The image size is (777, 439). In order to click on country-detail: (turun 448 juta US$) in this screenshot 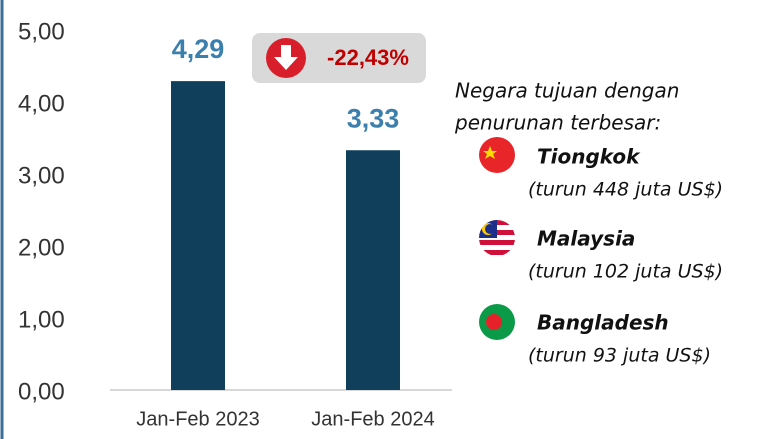, I will do `click(625, 190)`.